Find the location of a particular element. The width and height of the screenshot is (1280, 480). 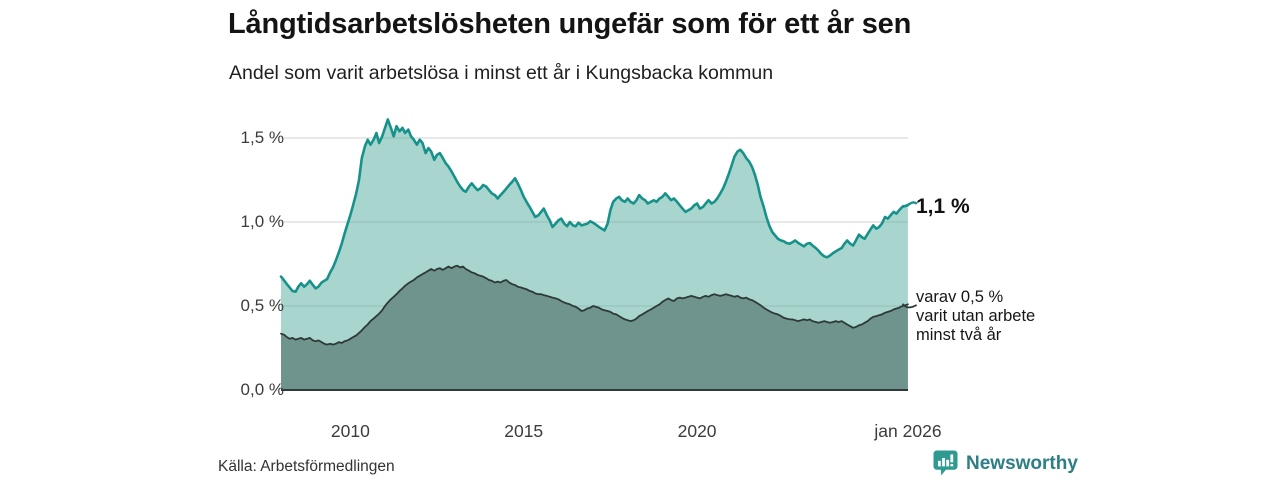

unemployed-two-years-area is located at coordinates (594, 327).